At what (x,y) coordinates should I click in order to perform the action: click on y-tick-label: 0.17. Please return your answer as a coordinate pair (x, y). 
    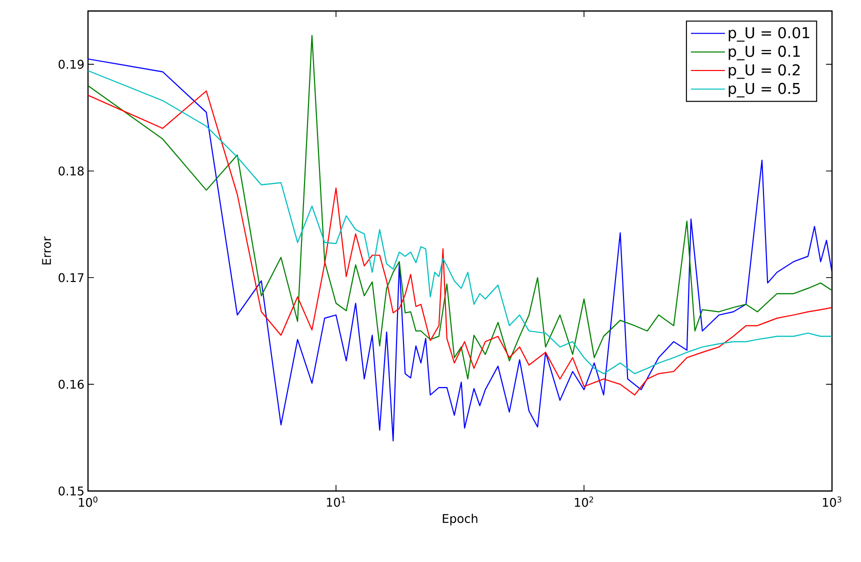
    Looking at the image, I should click on (71, 277).